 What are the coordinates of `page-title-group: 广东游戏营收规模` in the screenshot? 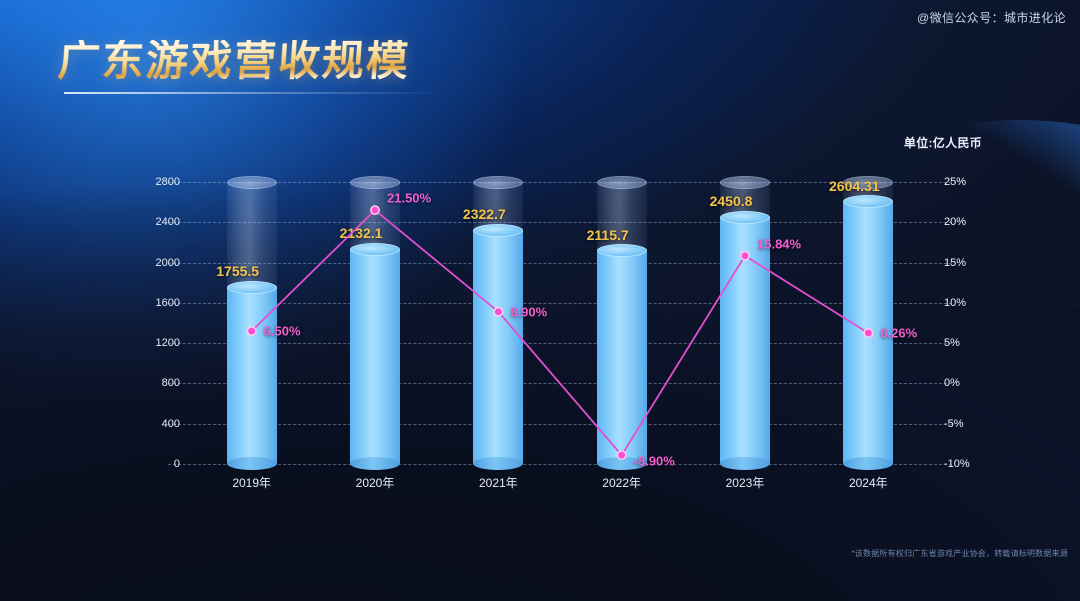 It's located at (250, 65).